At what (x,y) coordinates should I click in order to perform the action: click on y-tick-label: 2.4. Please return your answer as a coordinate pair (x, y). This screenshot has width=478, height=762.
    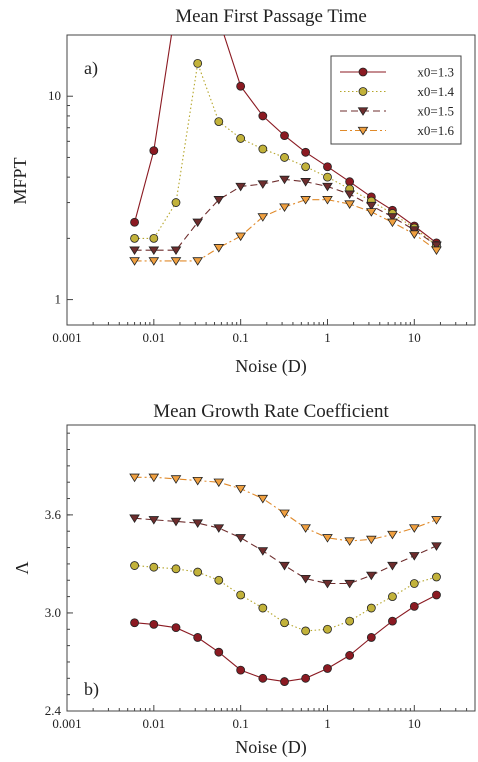
    Looking at the image, I should click on (53, 710).